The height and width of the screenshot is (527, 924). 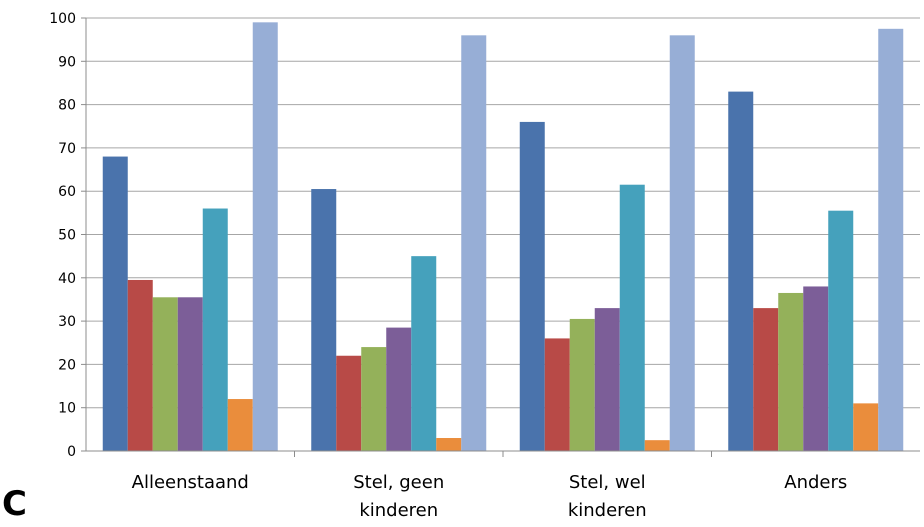 I want to click on x-category-label: Stel, geen kinderen, so click(x=398, y=496).